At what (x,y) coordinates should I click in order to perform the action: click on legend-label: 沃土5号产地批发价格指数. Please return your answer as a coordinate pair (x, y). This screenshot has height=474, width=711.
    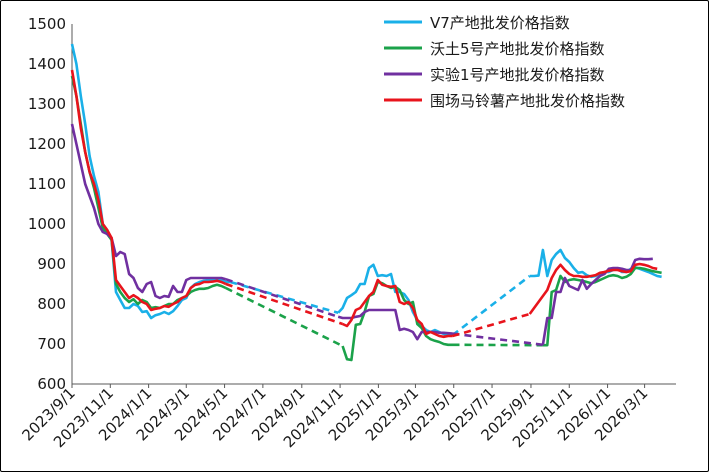
    Looking at the image, I should click on (517, 49).